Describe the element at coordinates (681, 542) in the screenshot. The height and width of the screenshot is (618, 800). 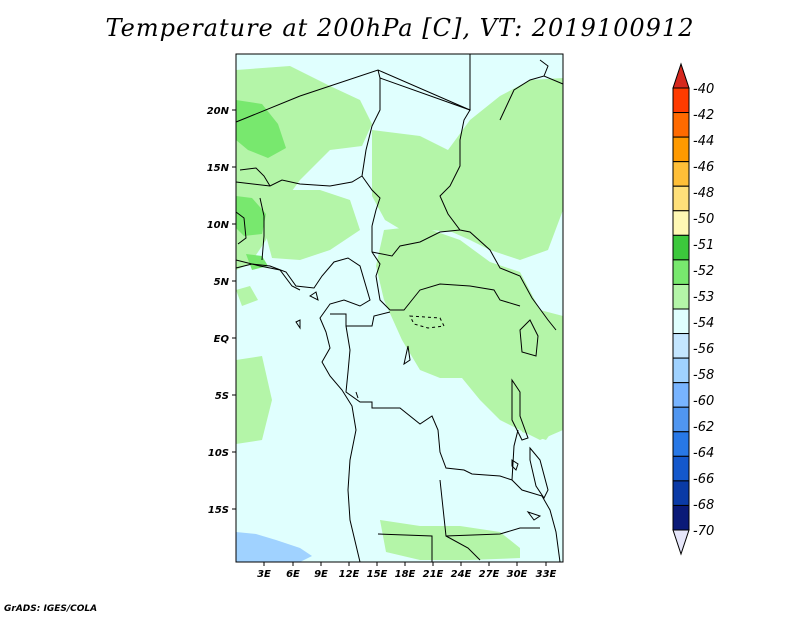
I see `colorbar-bottom-arrow` at that location.